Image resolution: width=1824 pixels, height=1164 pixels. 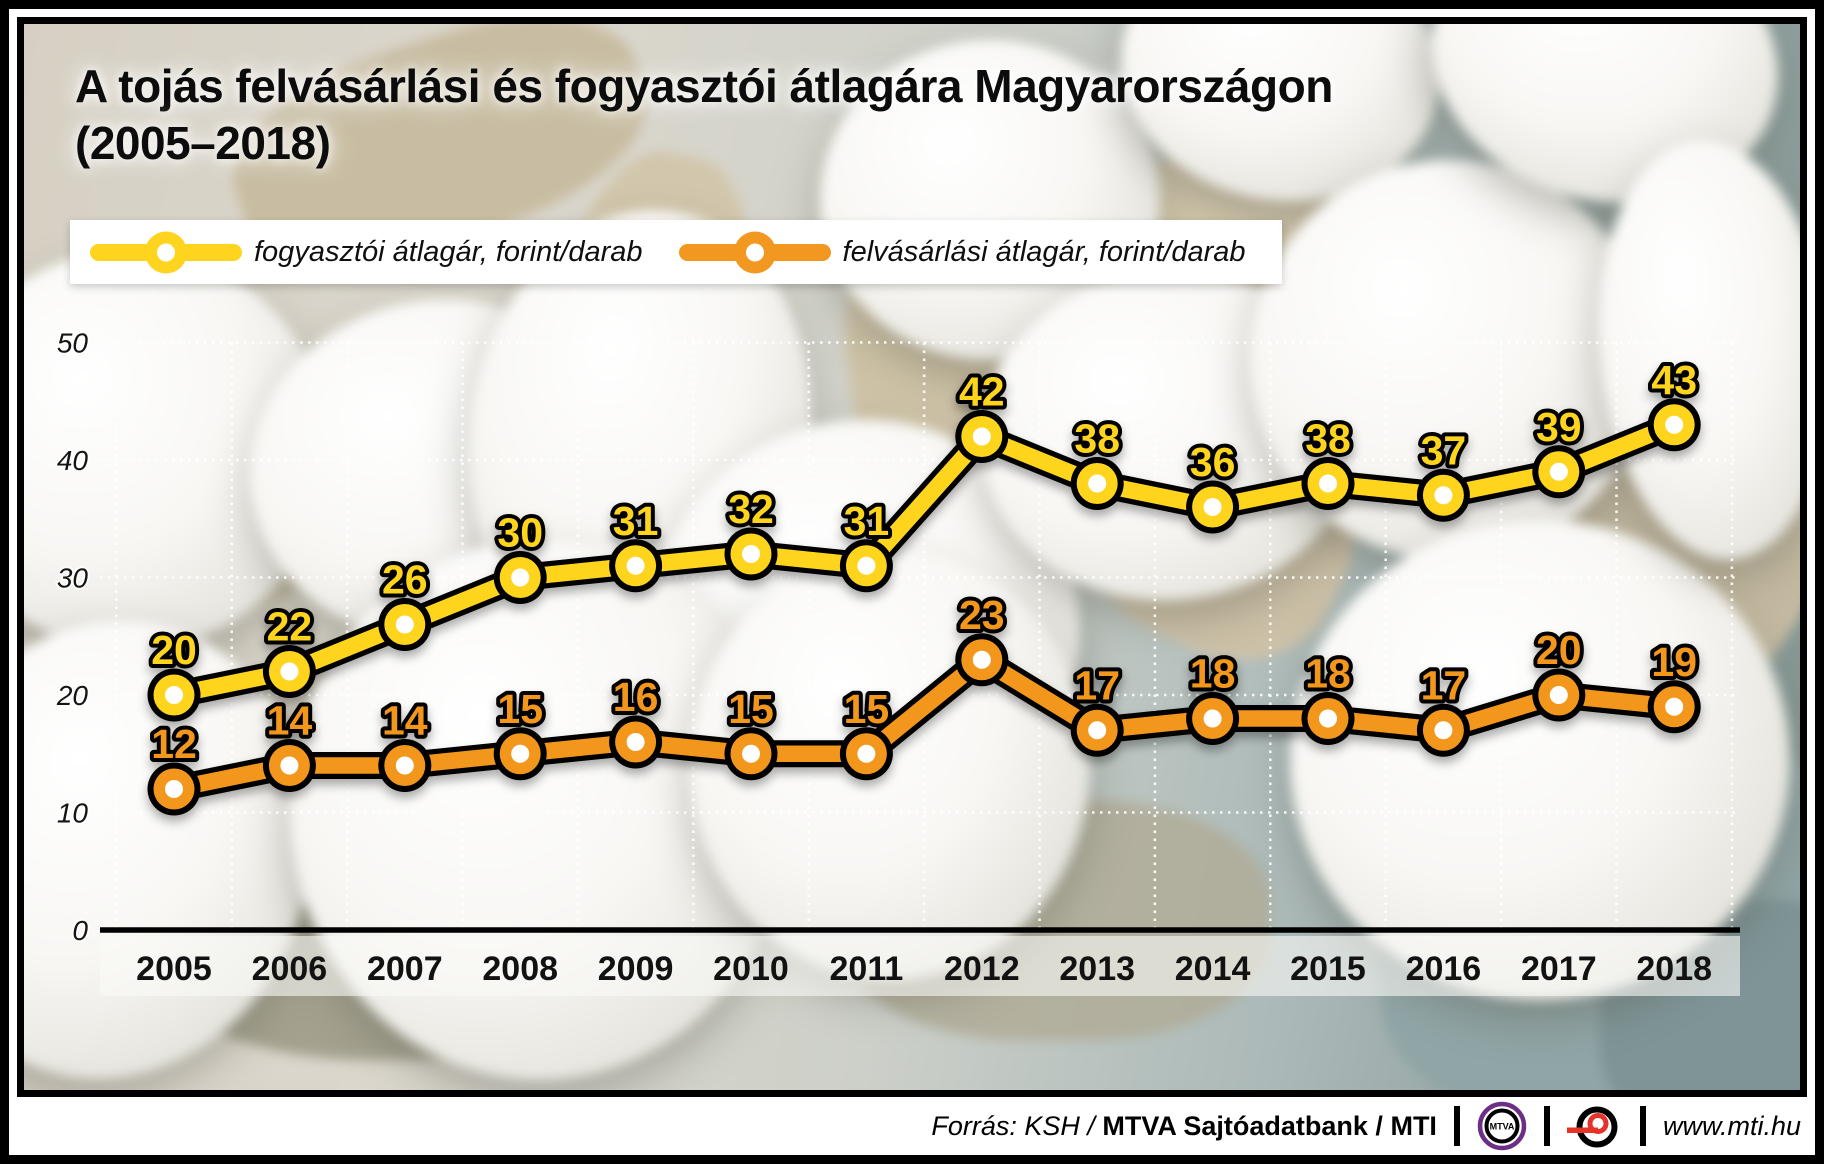 What do you see at coordinates (1592, 1127) in the screenshot?
I see `mti-logo` at bounding box center [1592, 1127].